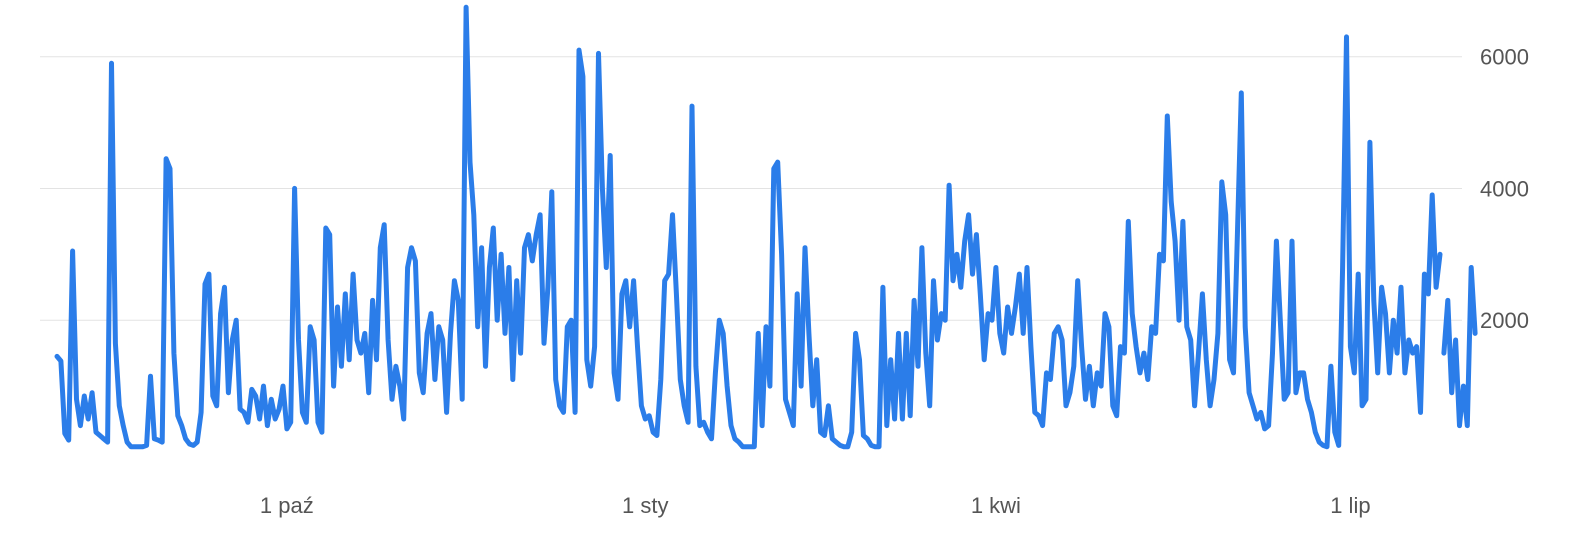 The width and height of the screenshot is (1589, 534). What do you see at coordinates (1504, 57) in the screenshot?
I see `y-tick-label: 6000` at bounding box center [1504, 57].